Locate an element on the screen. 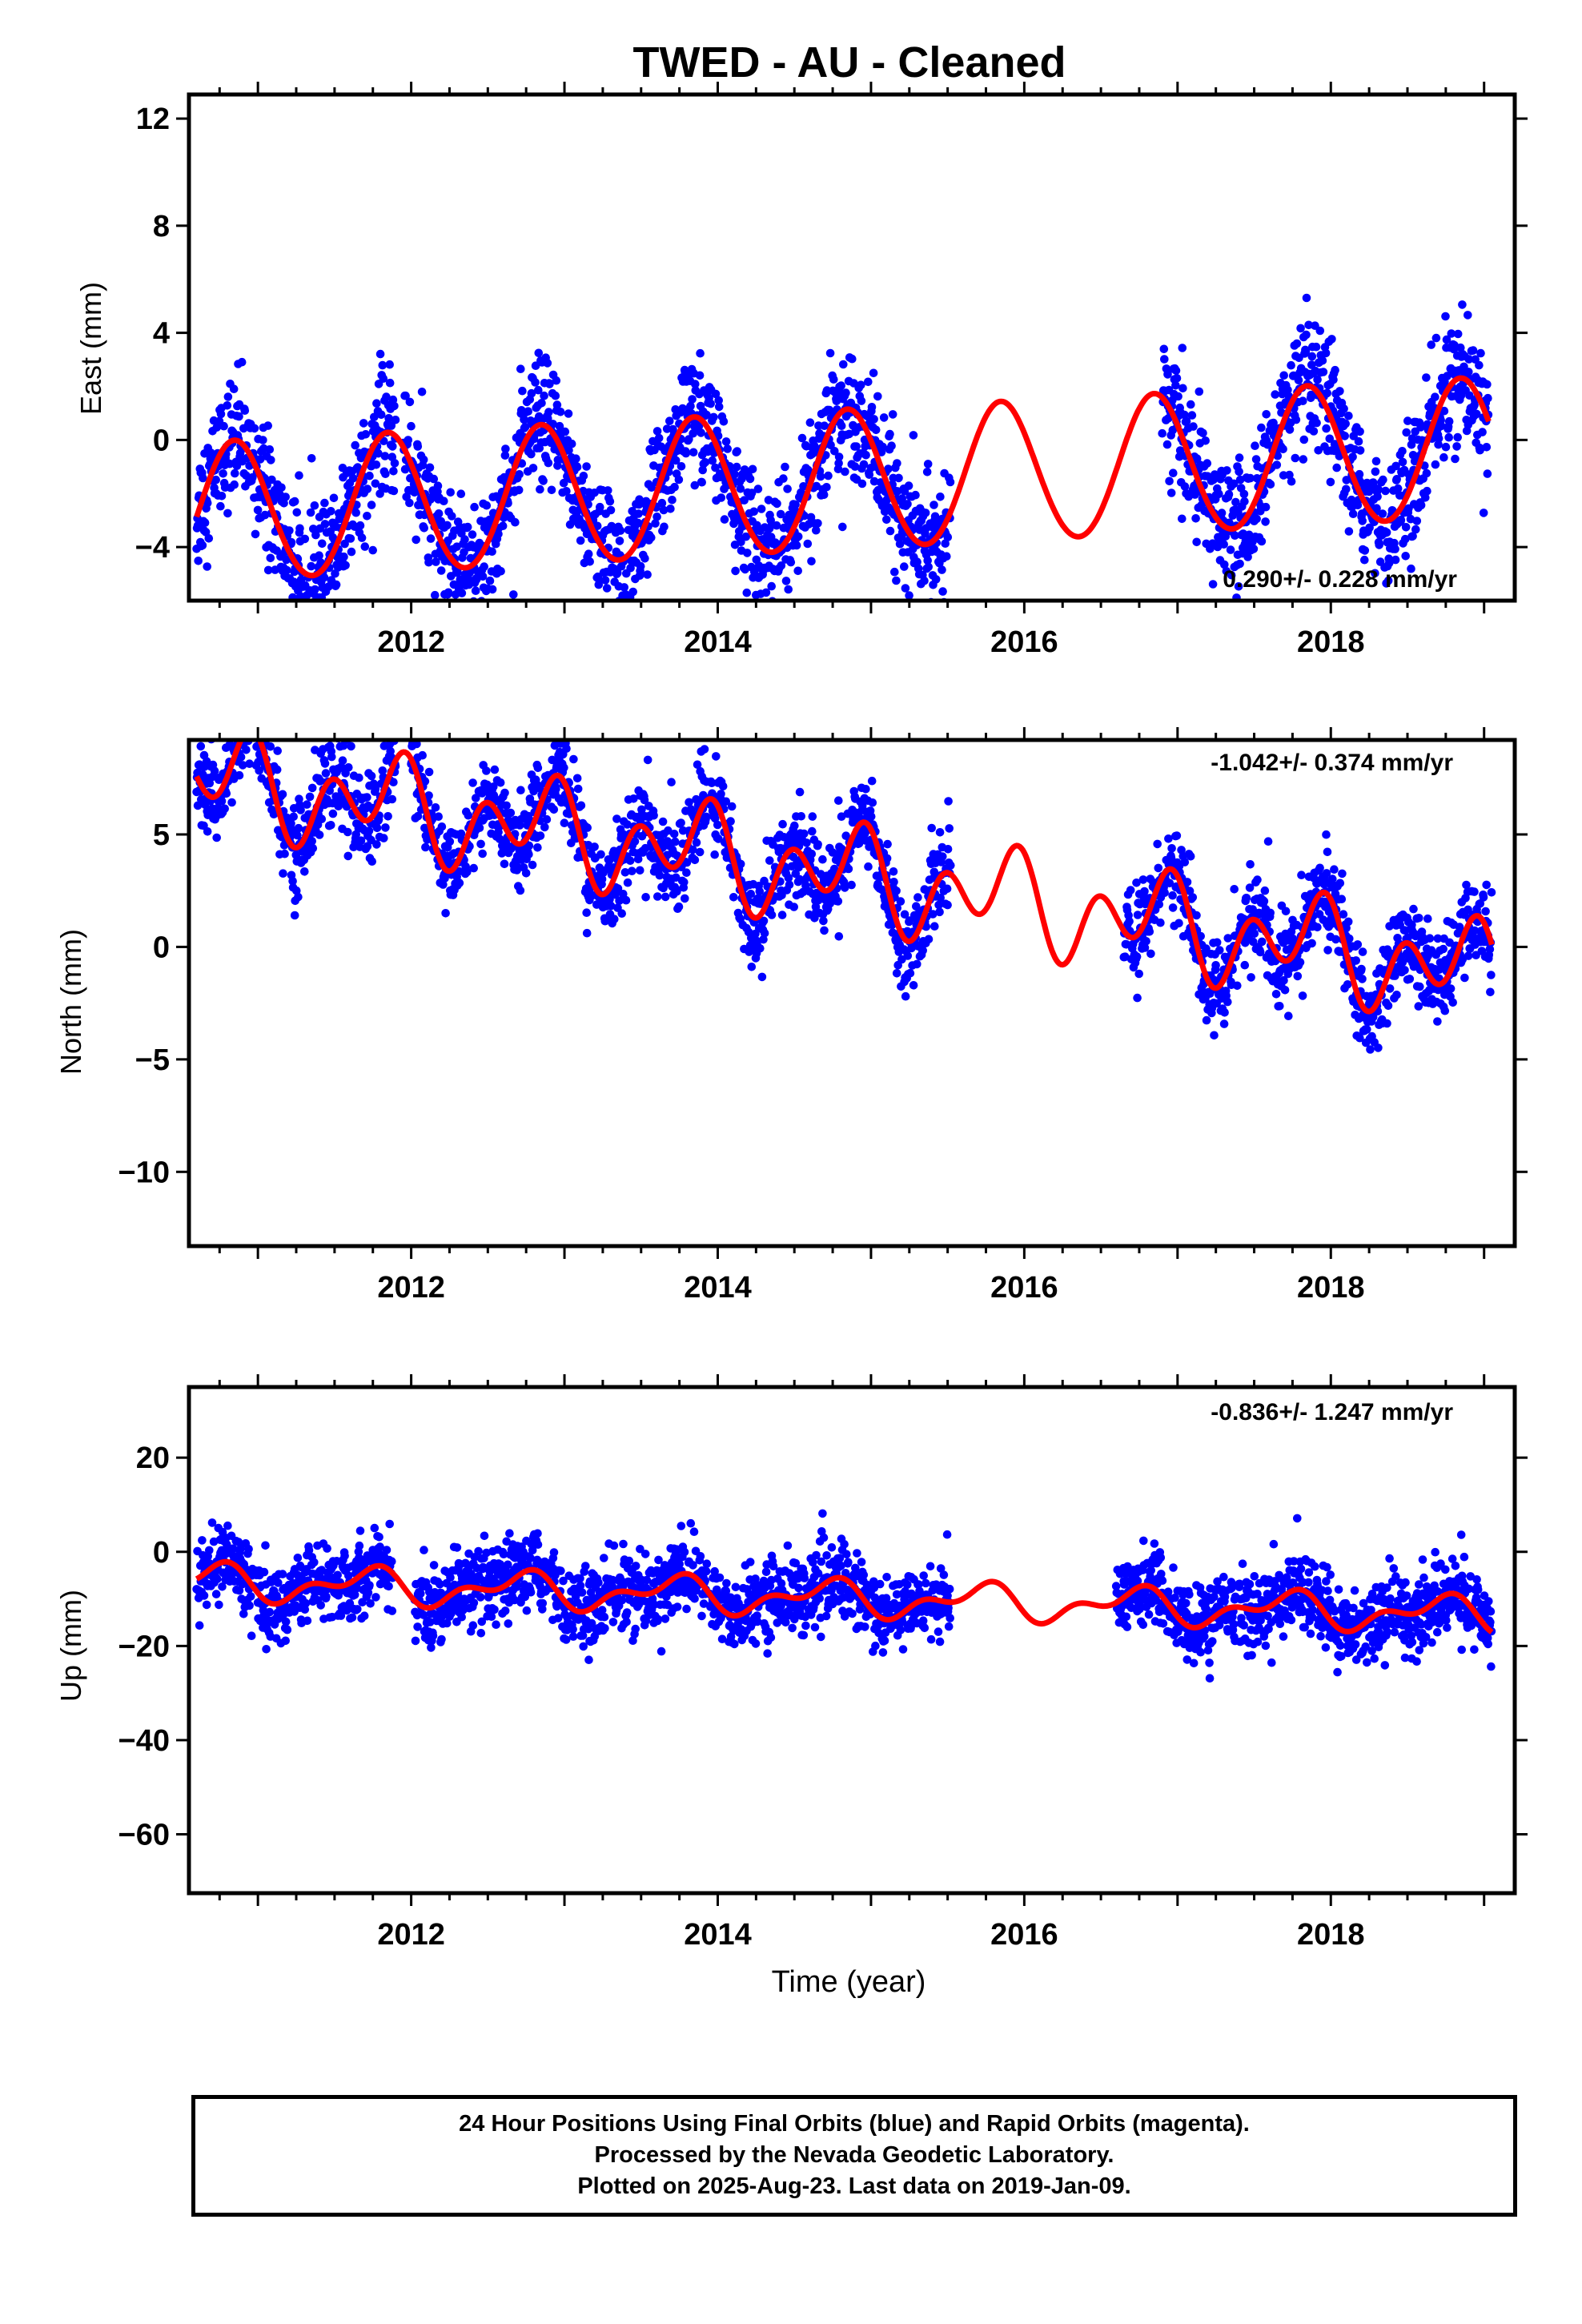 This screenshot has width=1582, height=2324. north-x-tick-label: 2012 is located at coordinates (411, 1288).